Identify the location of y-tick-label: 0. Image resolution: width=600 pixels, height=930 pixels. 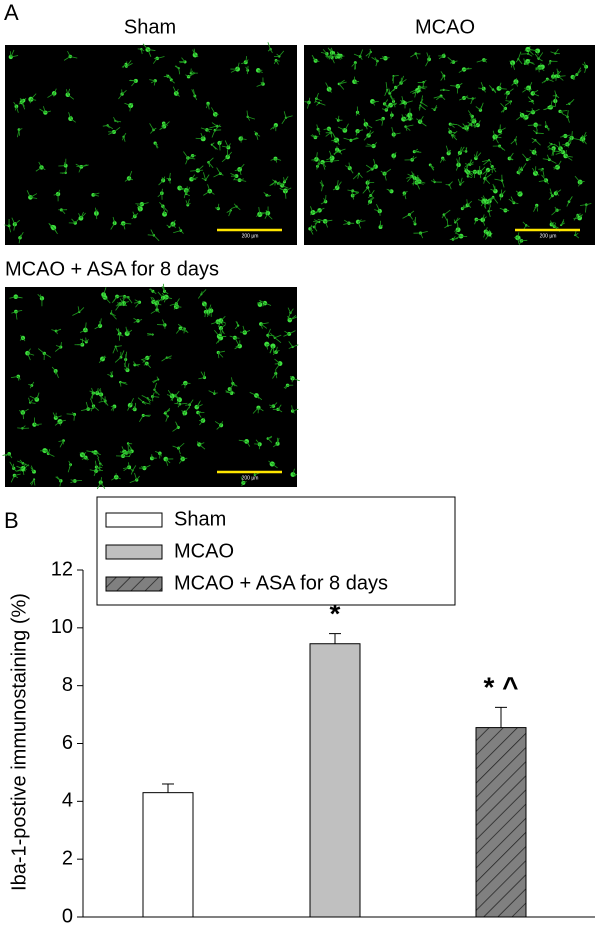
(67, 916).